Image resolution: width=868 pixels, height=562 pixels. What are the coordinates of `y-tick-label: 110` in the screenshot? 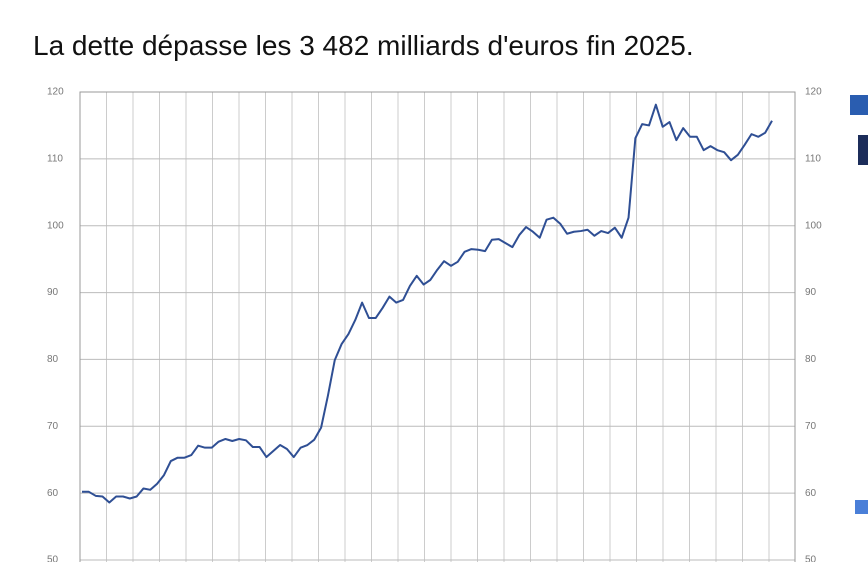 It's located at (55, 158).